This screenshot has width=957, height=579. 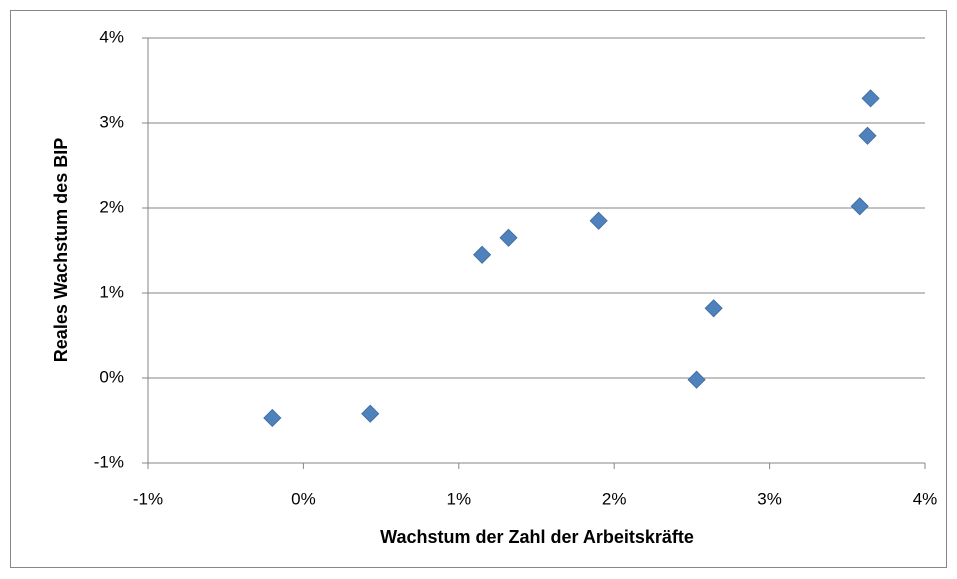 I want to click on y-tick-label: 0%, so click(x=111, y=376).